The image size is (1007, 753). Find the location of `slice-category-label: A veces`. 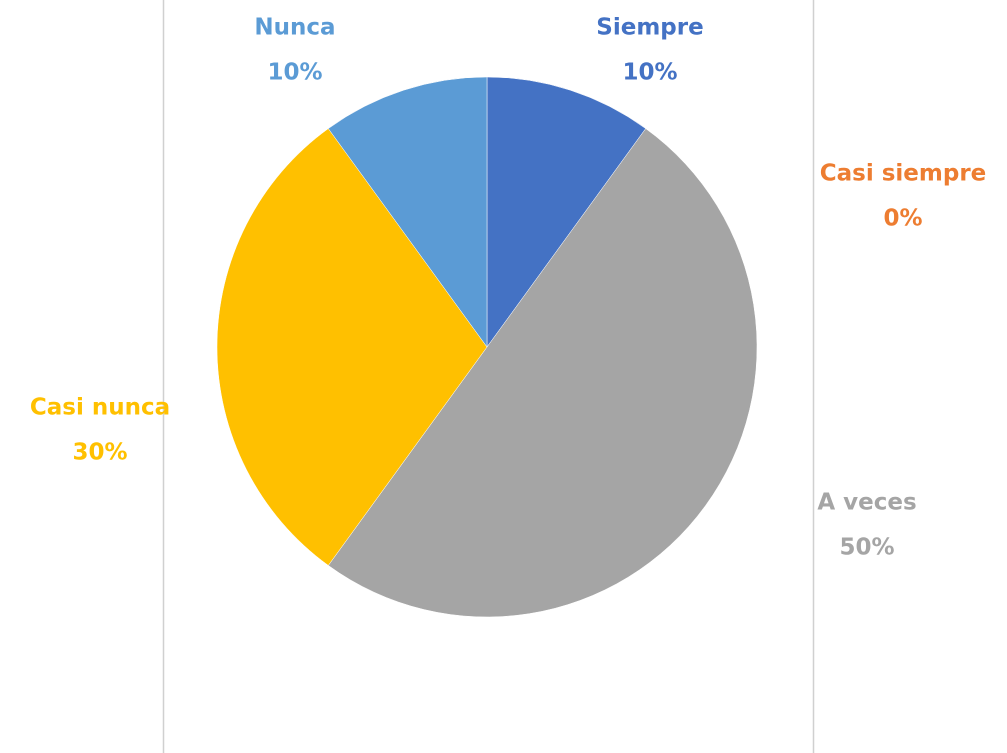

slice-category-label: A veces is located at coordinates (866, 503).